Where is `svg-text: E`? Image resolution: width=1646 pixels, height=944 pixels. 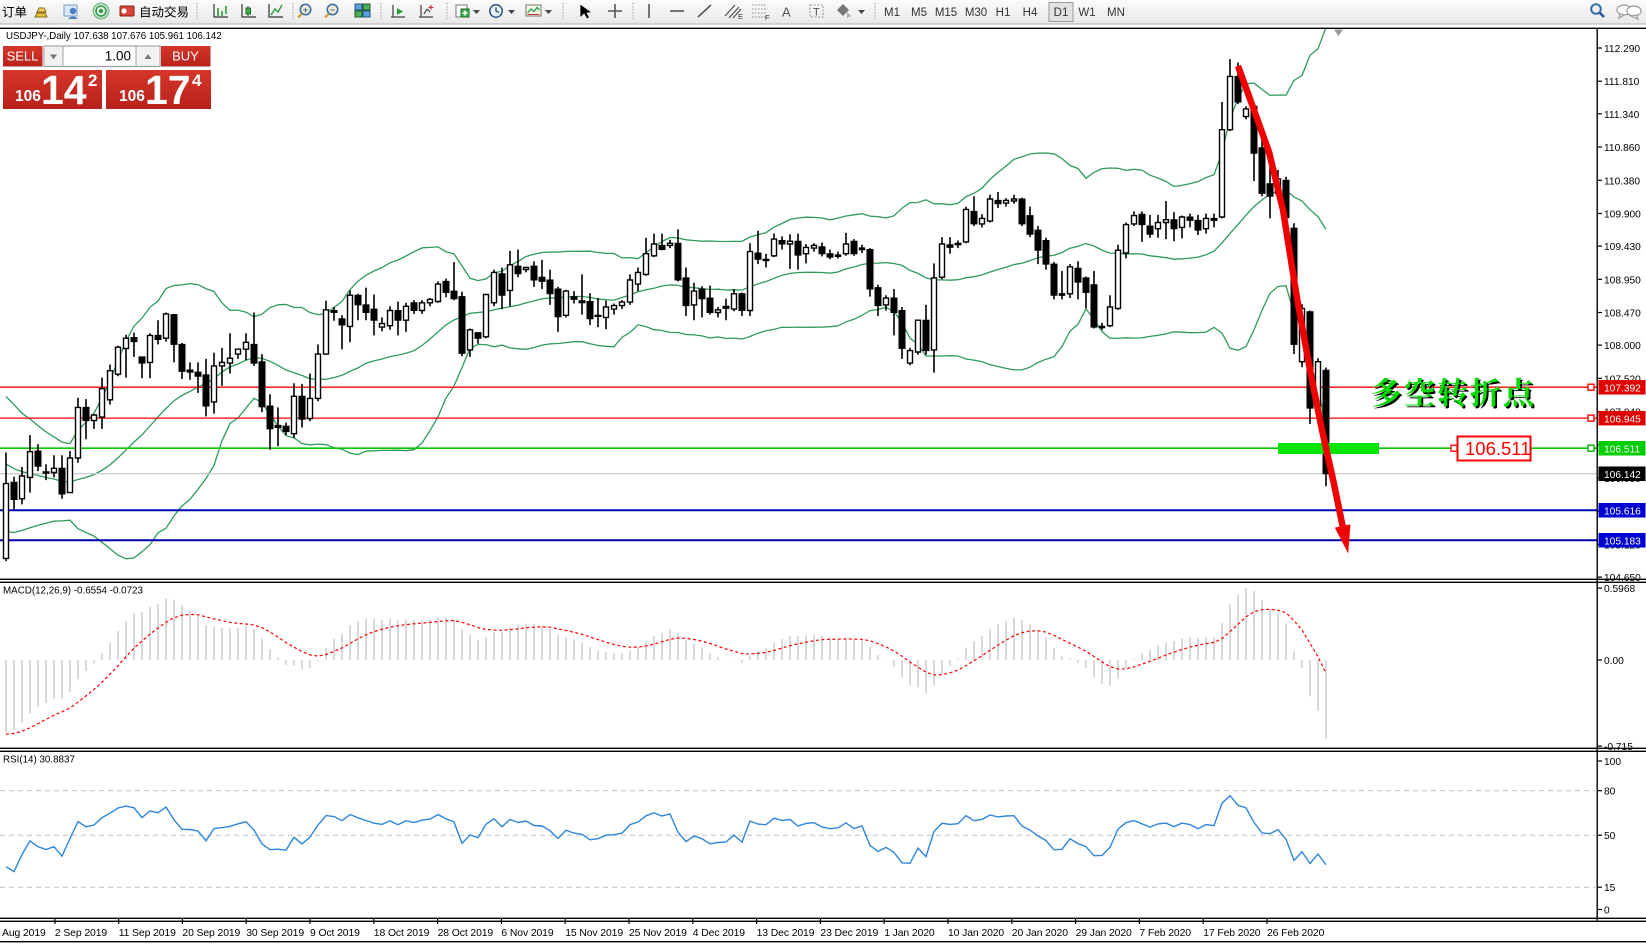
svg-text: E is located at coordinates (740, 16).